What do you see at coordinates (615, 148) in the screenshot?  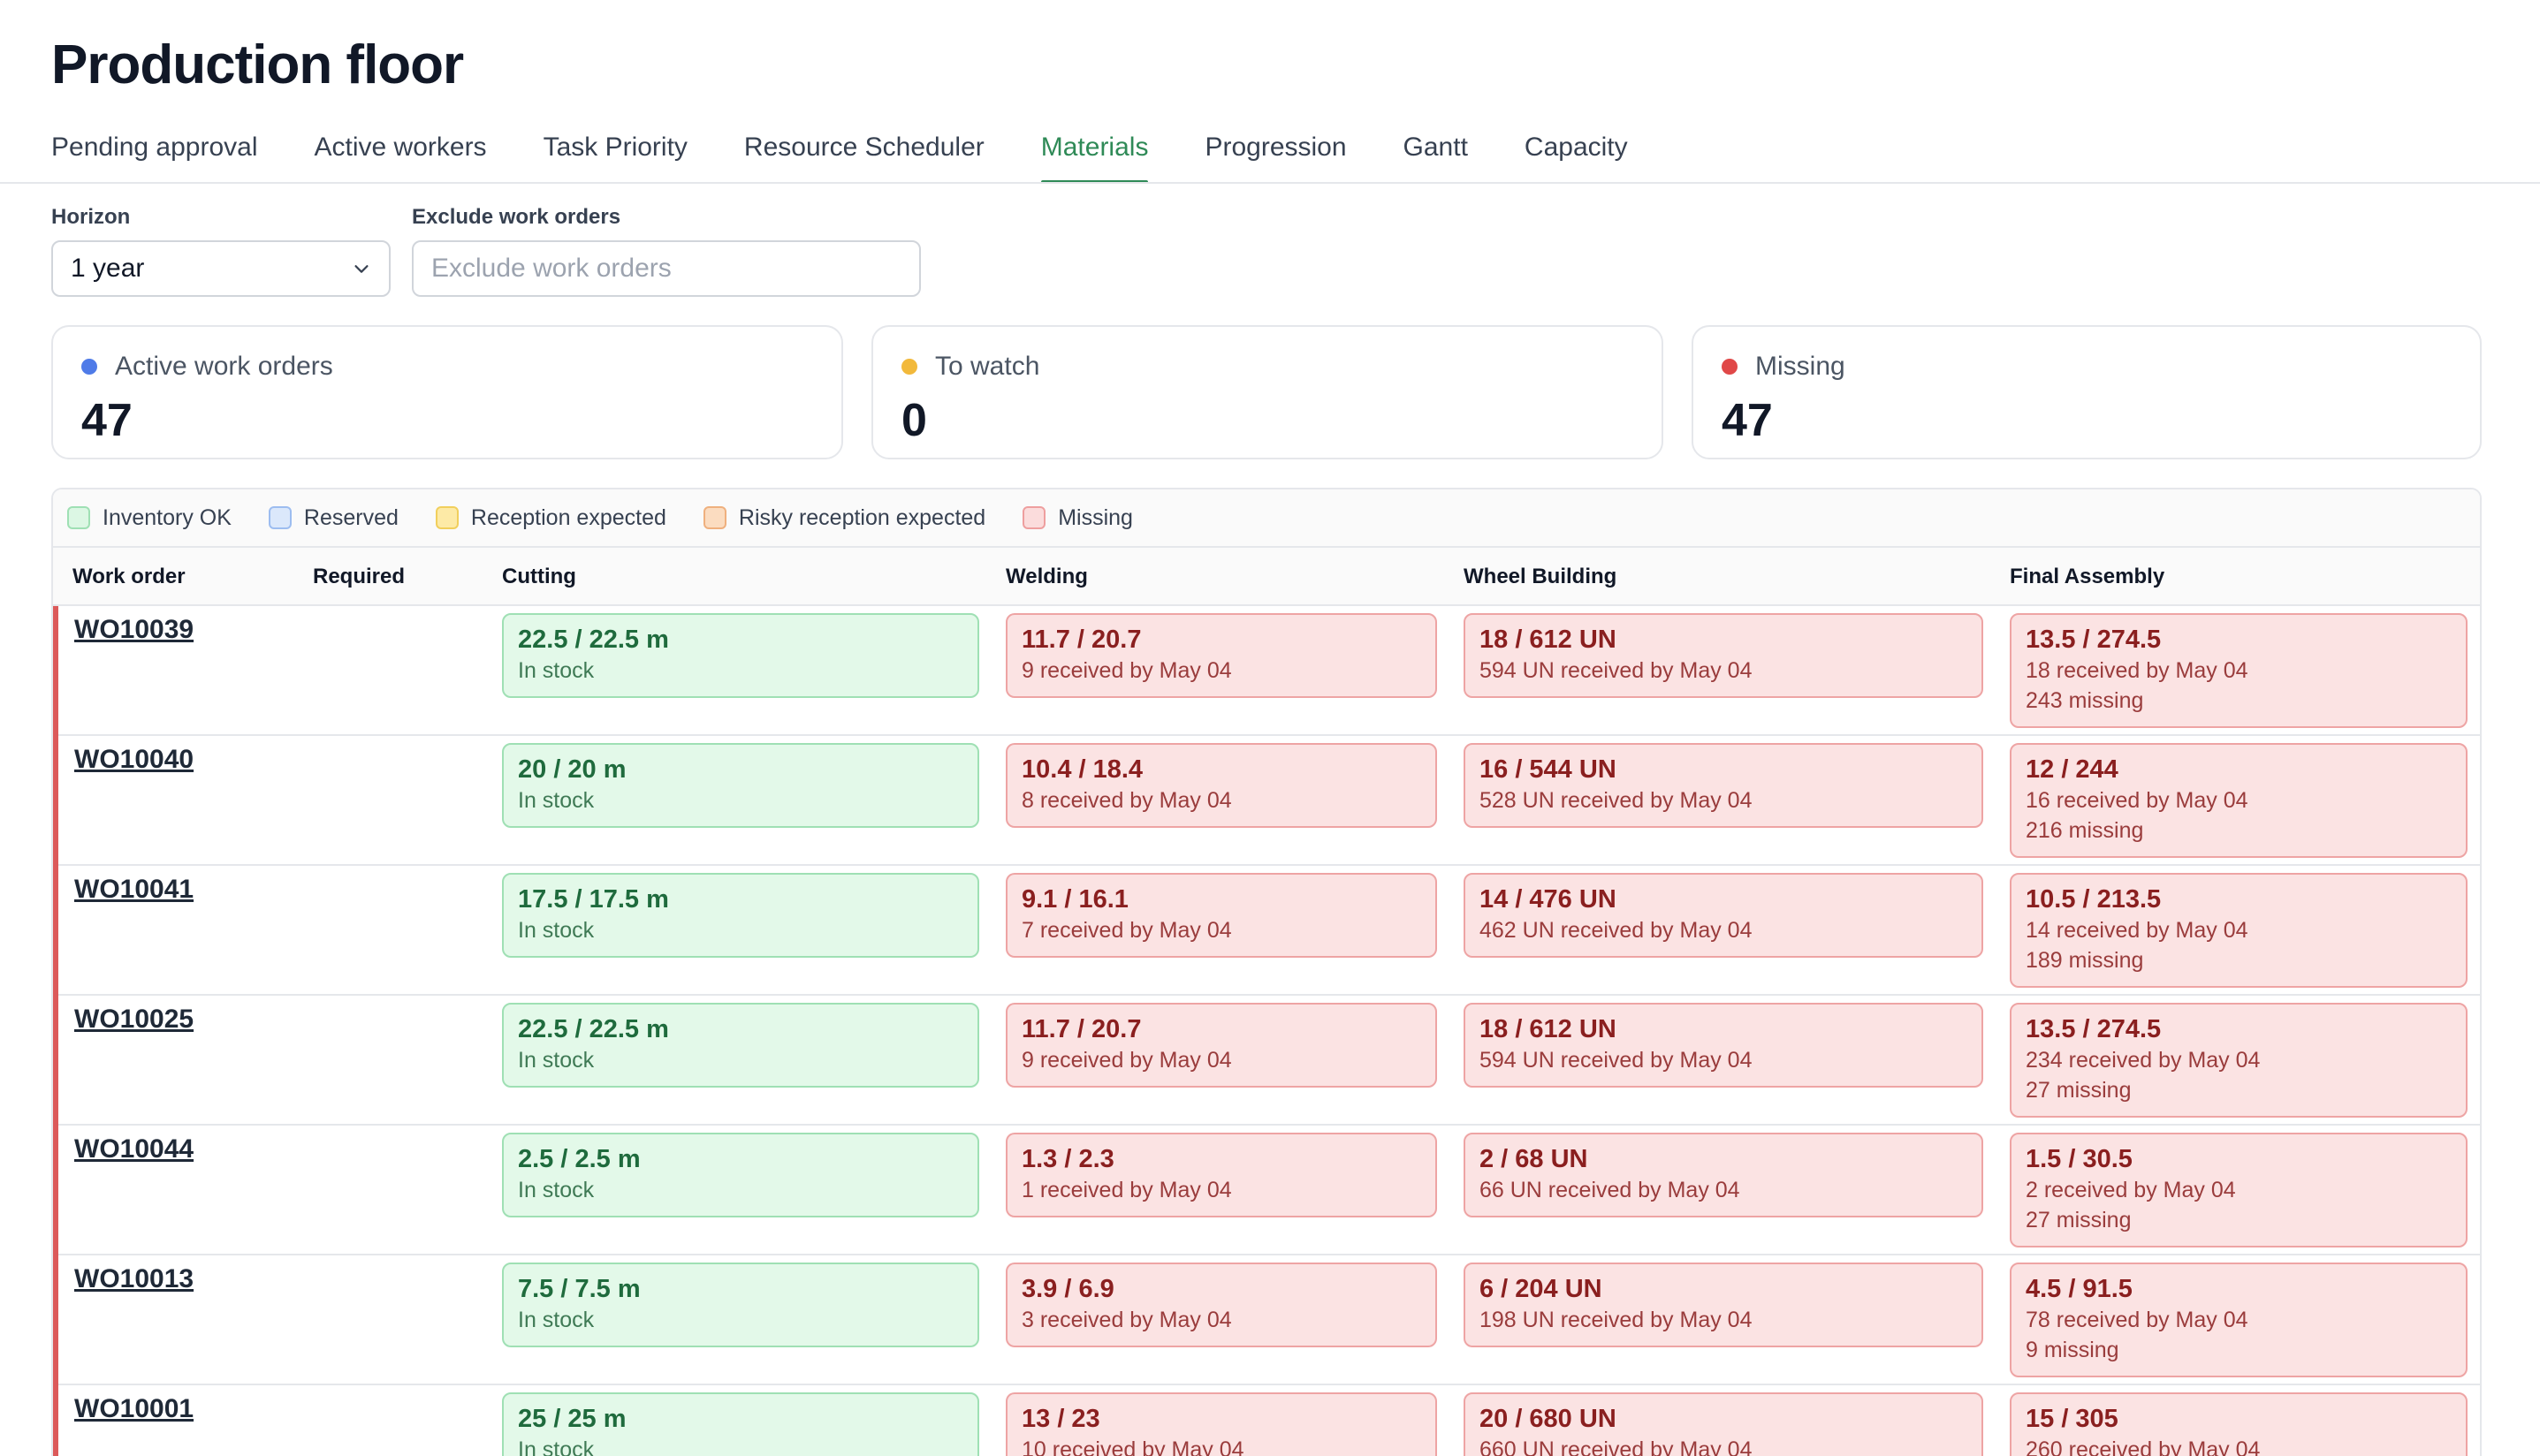 I see `tab-task-priority: Task Priority` at bounding box center [615, 148].